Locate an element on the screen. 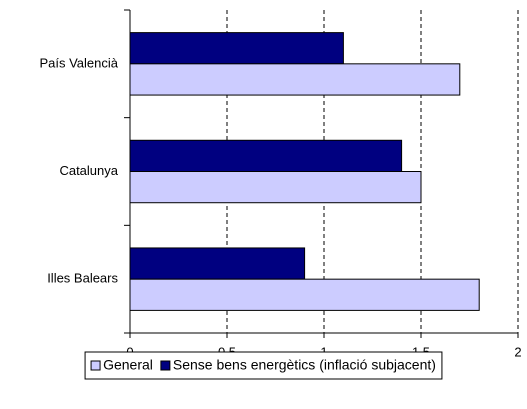 The image size is (527, 409). legend-box is located at coordinates (263, 365).